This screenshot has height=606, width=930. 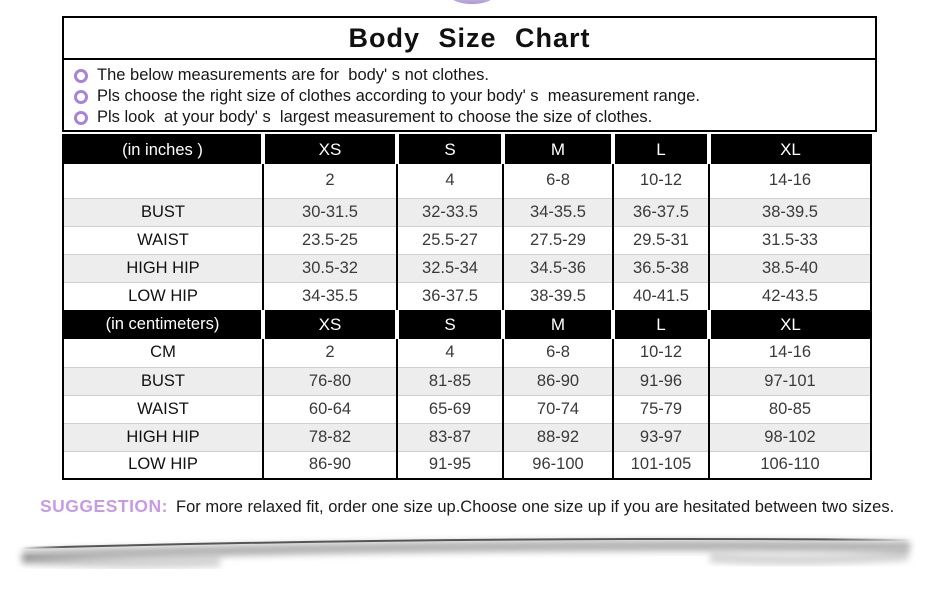 I want to click on table-row: WAIST 60-64 65-69 70-74 75-79 80-85, so click(x=467, y=408).